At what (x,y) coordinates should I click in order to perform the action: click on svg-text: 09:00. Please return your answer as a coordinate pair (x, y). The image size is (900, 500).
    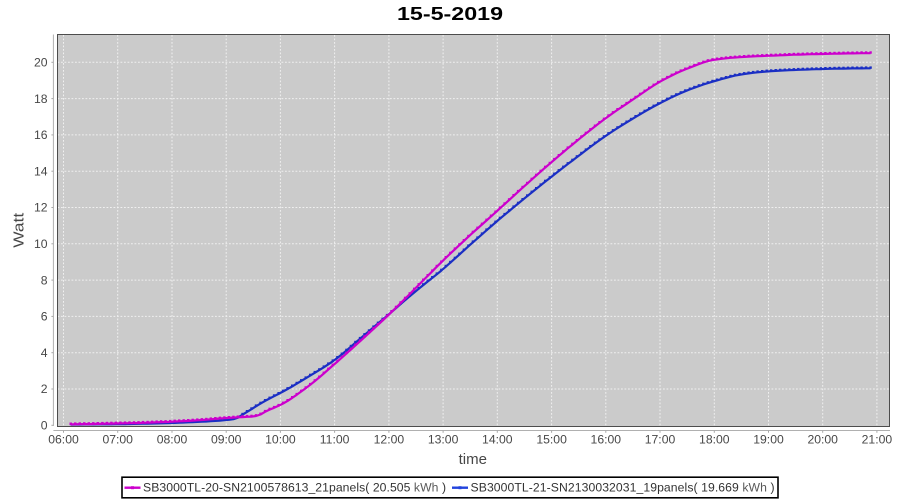
    Looking at the image, I should click on (226, 440).